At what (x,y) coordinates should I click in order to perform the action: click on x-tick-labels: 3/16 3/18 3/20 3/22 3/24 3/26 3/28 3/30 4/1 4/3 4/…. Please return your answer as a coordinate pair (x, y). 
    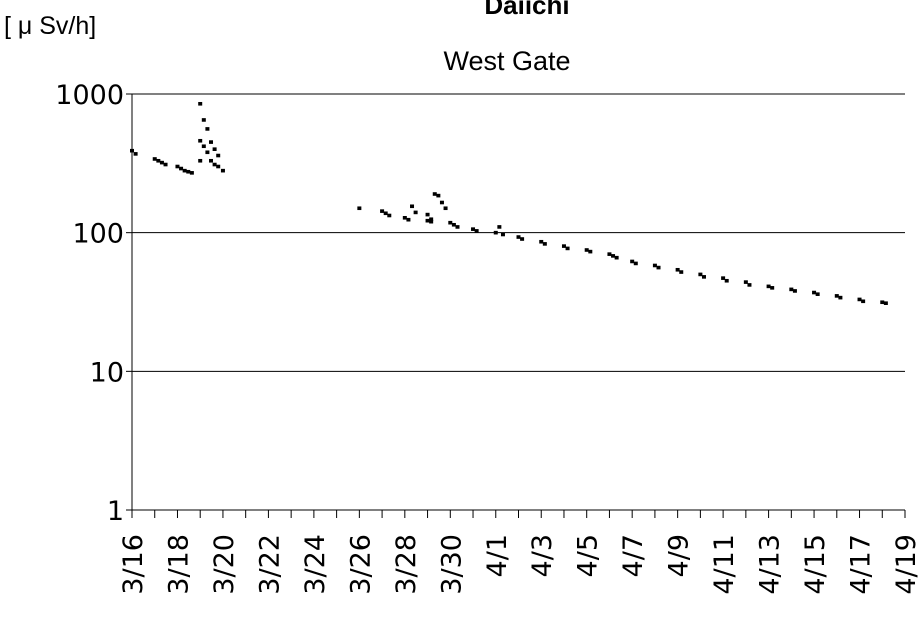
    Looking at the image, I should click on (520, 564).